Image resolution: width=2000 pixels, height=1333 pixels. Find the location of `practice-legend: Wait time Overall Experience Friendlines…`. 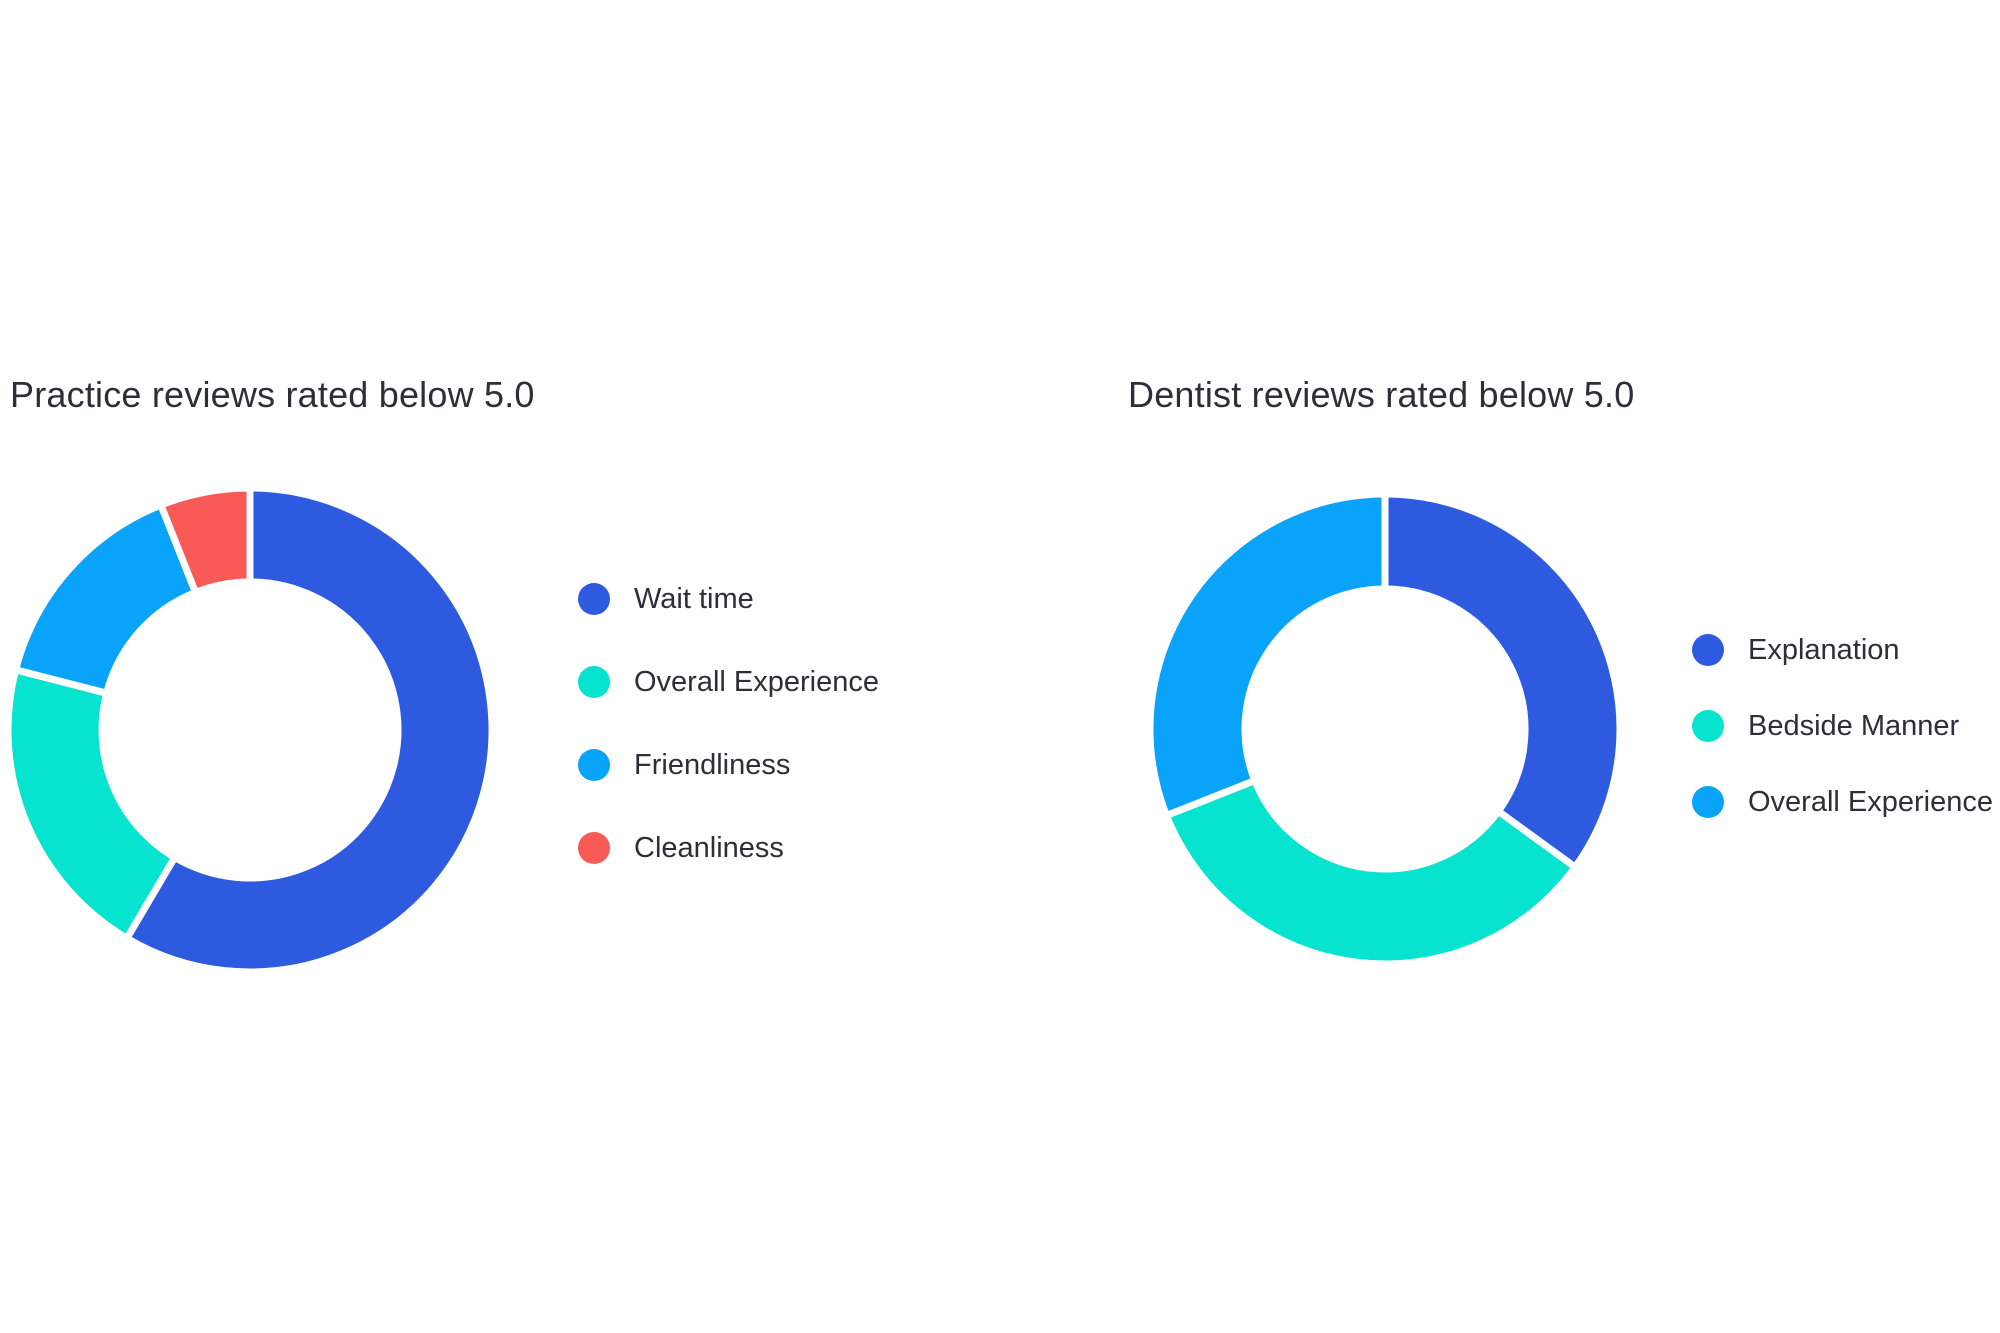

practice-legend: Wait time Overall Experience Friendlines… is located at coordinates (728, 748).